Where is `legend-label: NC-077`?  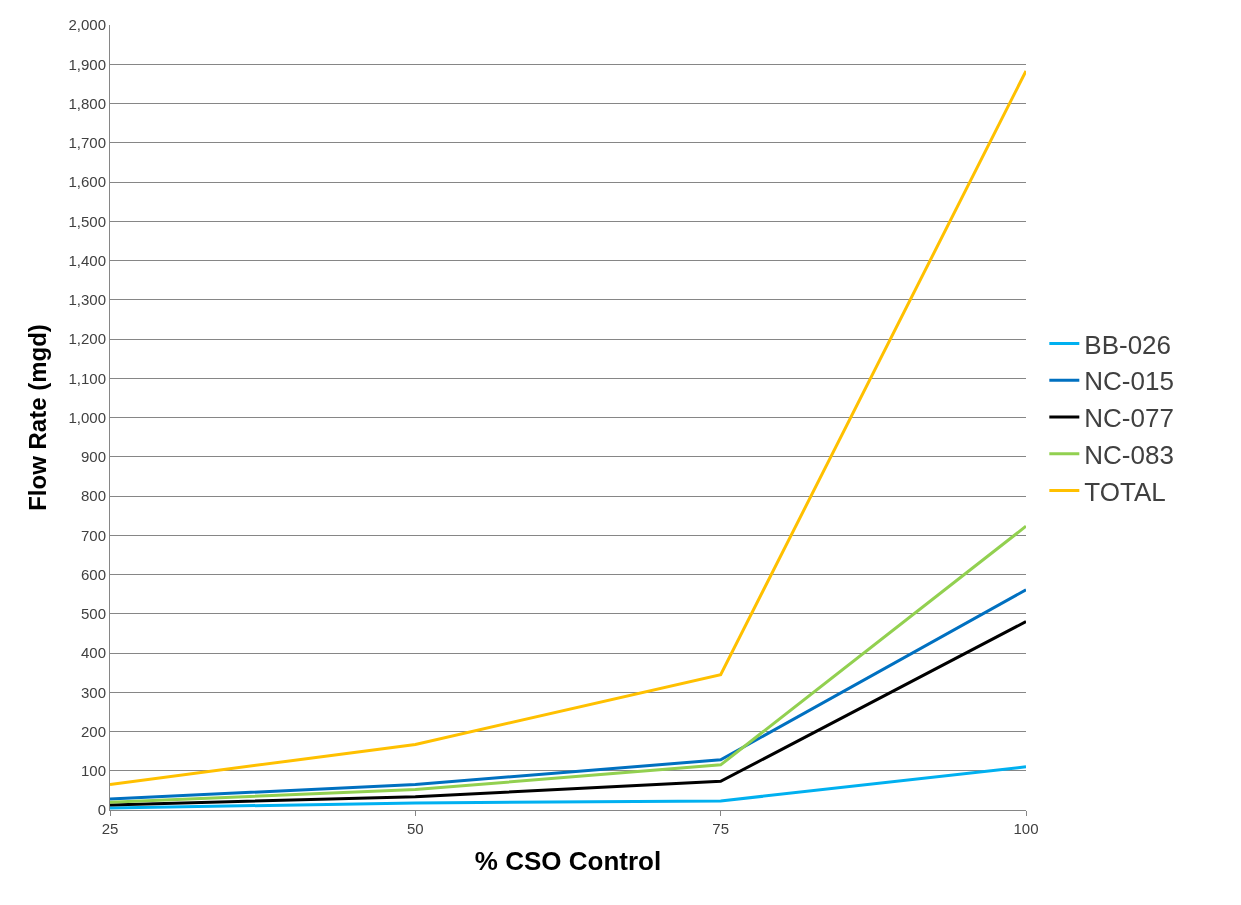 legend-label: NC-077 is located at coordinates (1129, 418).